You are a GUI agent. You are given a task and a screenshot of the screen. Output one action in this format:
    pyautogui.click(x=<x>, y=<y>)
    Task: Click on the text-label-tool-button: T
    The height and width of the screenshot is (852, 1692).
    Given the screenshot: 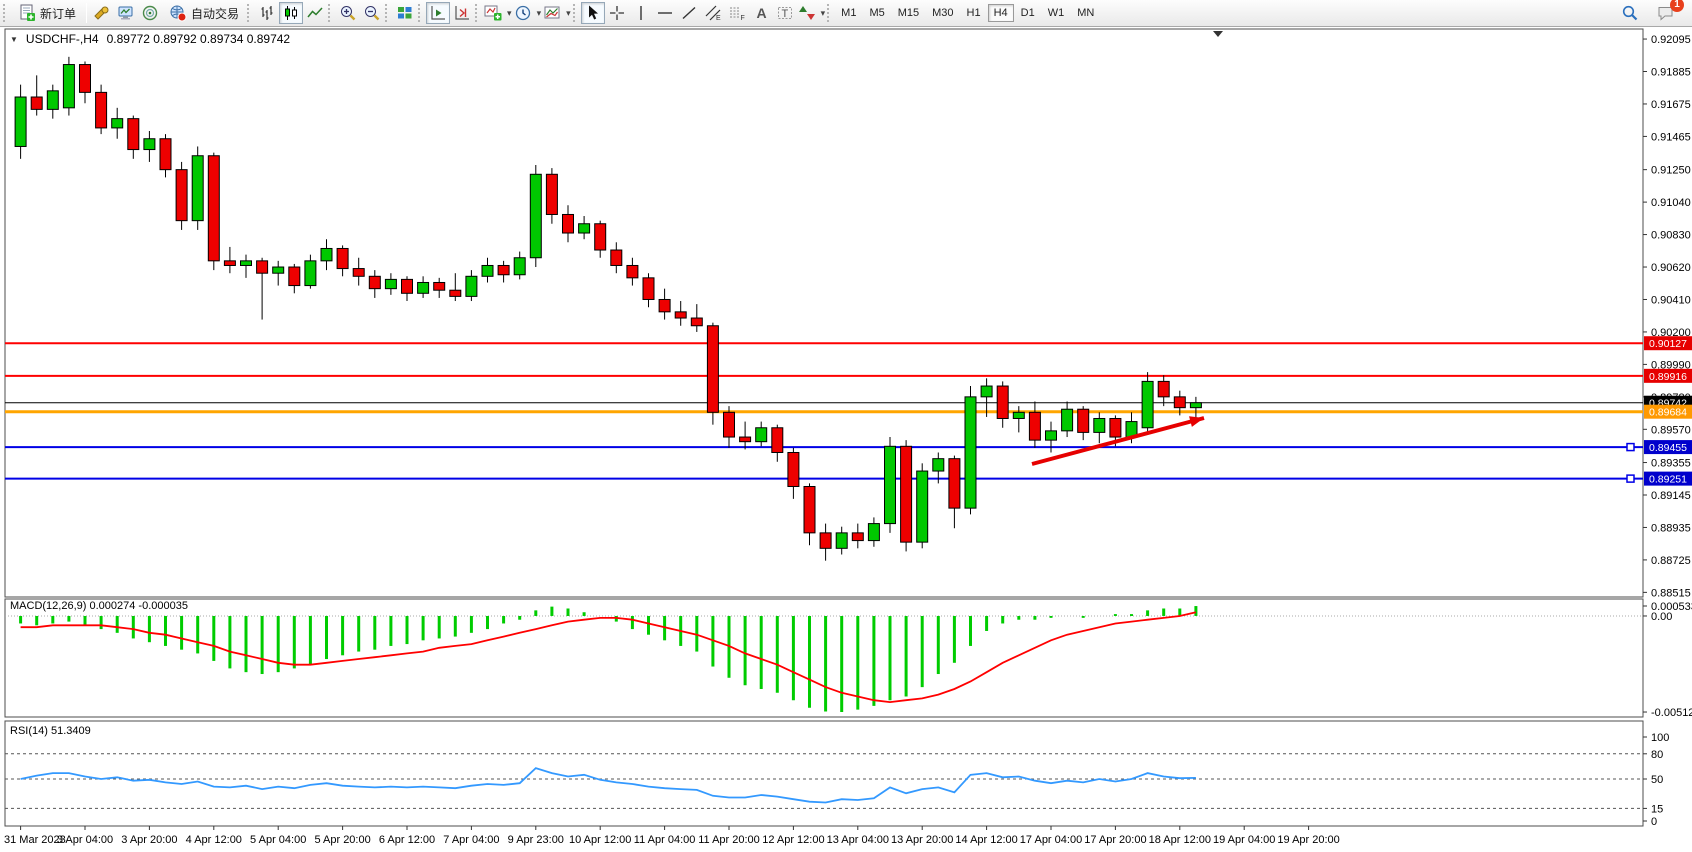 What is the action you would take?
    pyautogui.click(x=785, y=13)
    